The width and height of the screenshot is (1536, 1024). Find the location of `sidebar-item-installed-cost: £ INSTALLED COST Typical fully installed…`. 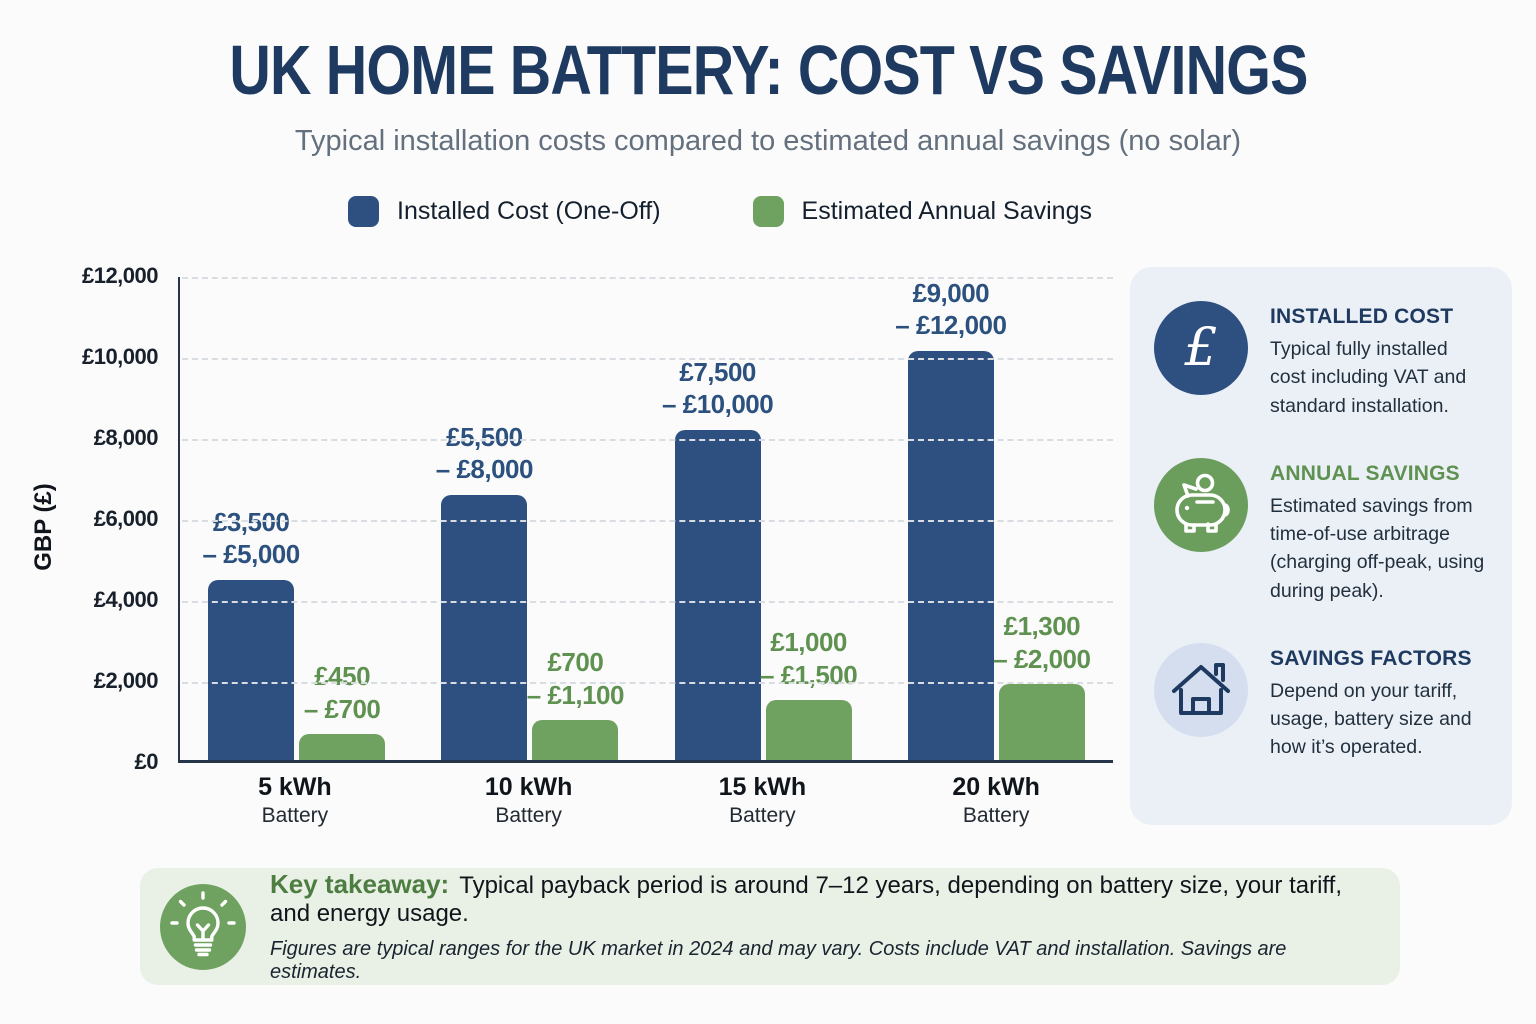

sidebar-item-installed-cost: £ INSTALLED COST Typical fully installed… is located at coordinates (1320, 360).